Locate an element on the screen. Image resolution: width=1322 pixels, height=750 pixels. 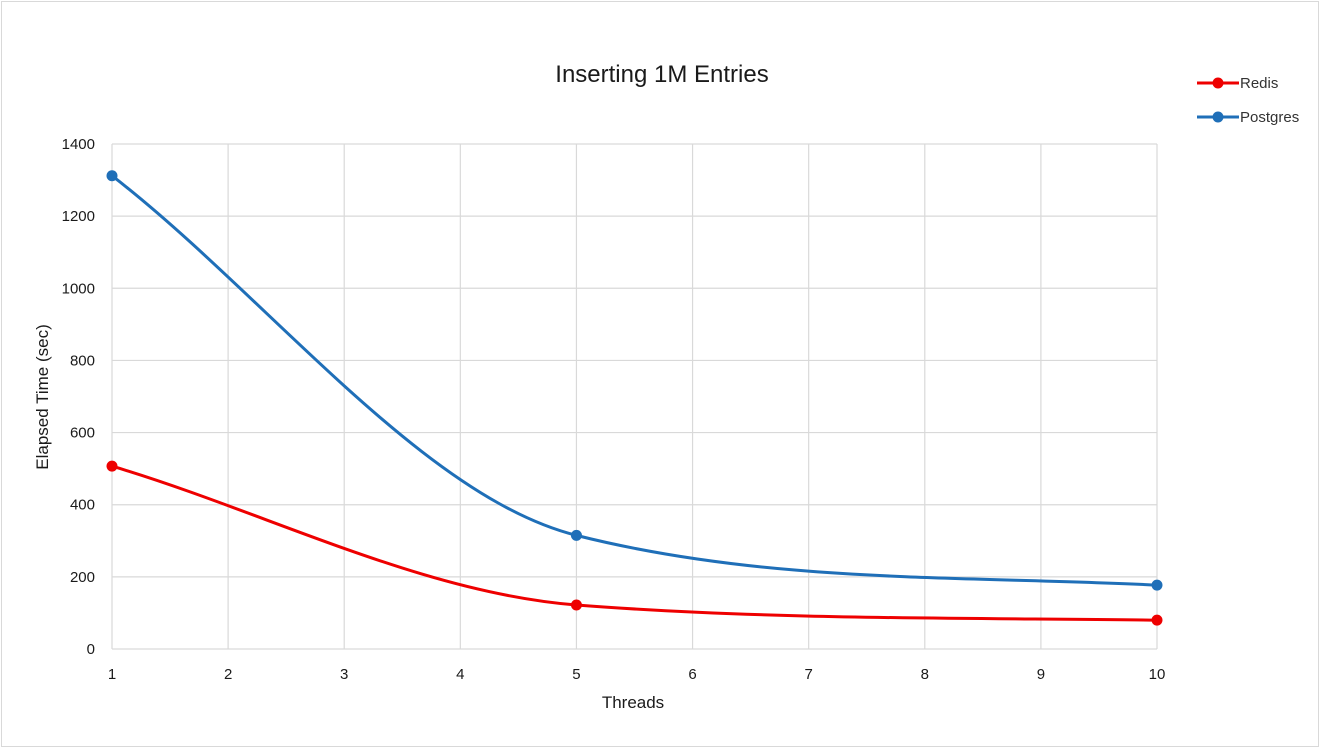
y-tick-label: 200 is located at coordinates (82, 577).